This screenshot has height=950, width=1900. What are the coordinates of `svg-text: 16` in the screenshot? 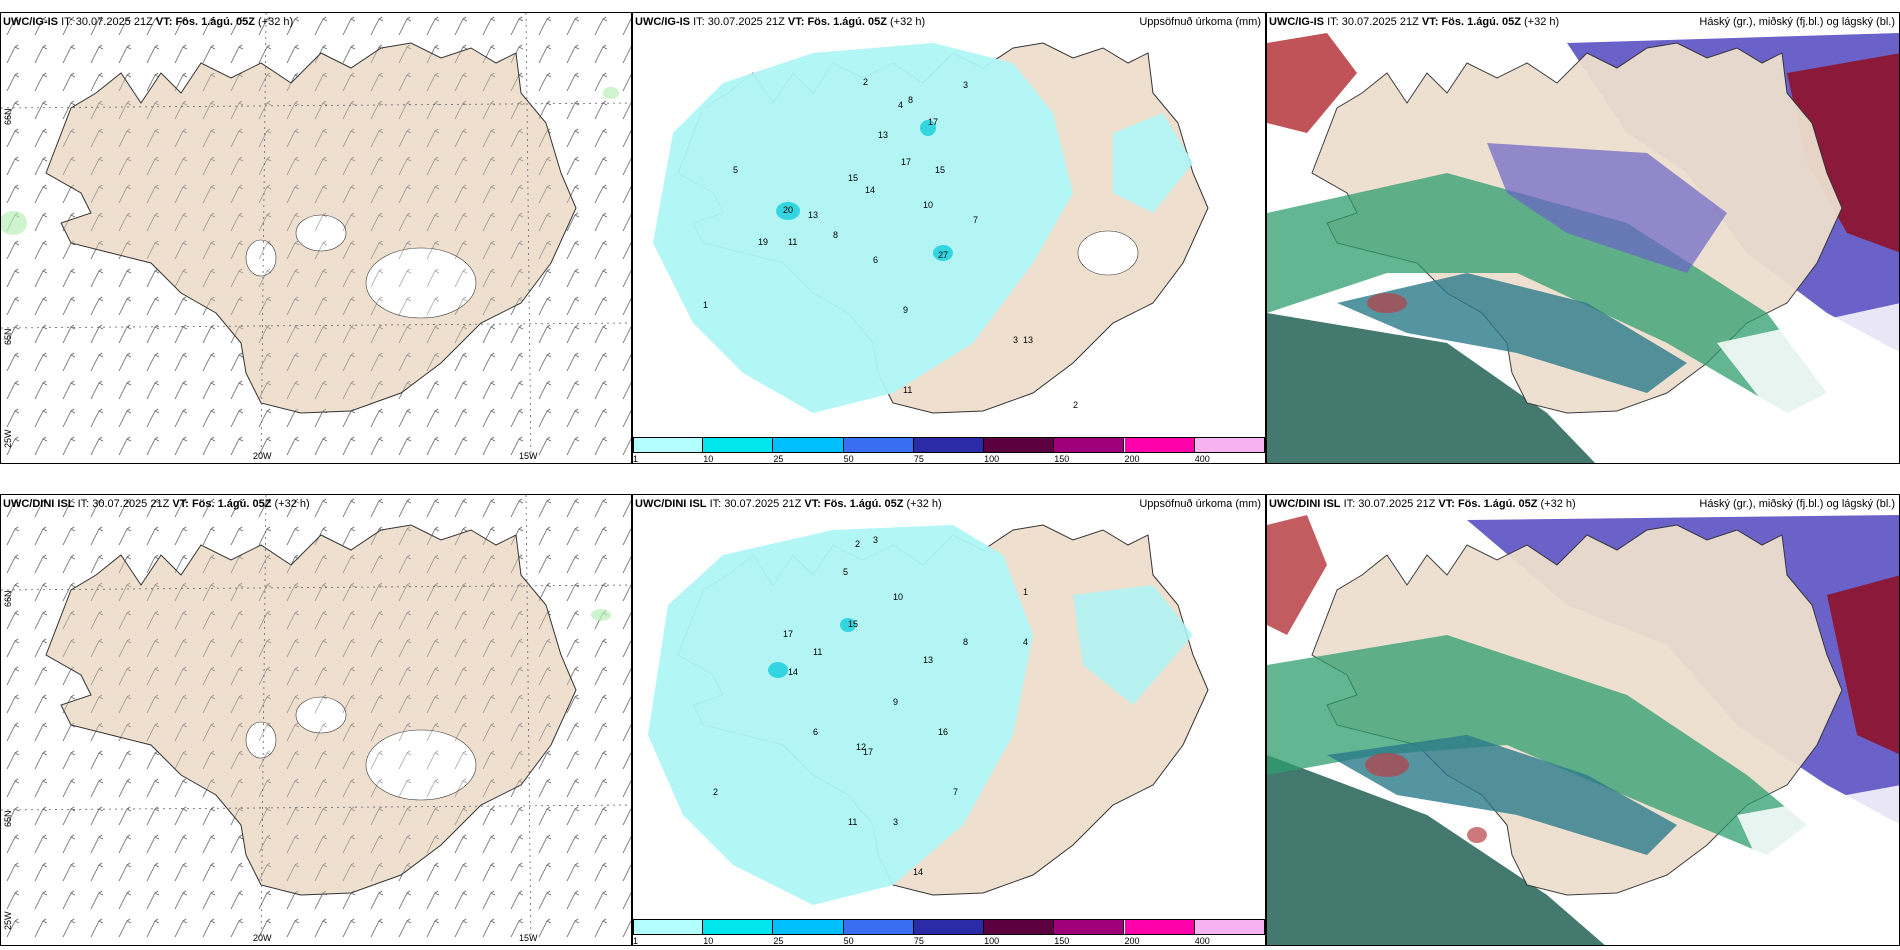 It's located at (943, 732).